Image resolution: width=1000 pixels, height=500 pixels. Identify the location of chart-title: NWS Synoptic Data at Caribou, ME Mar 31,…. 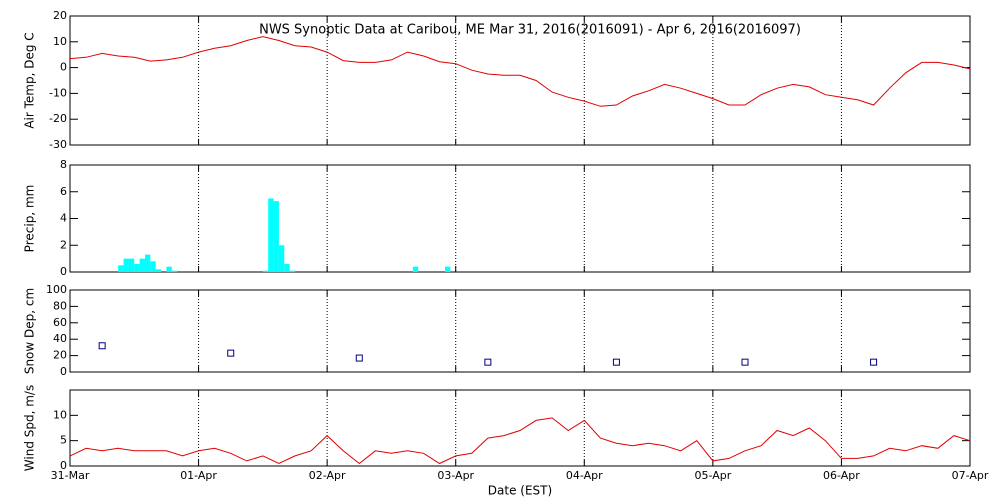
(530, 30).